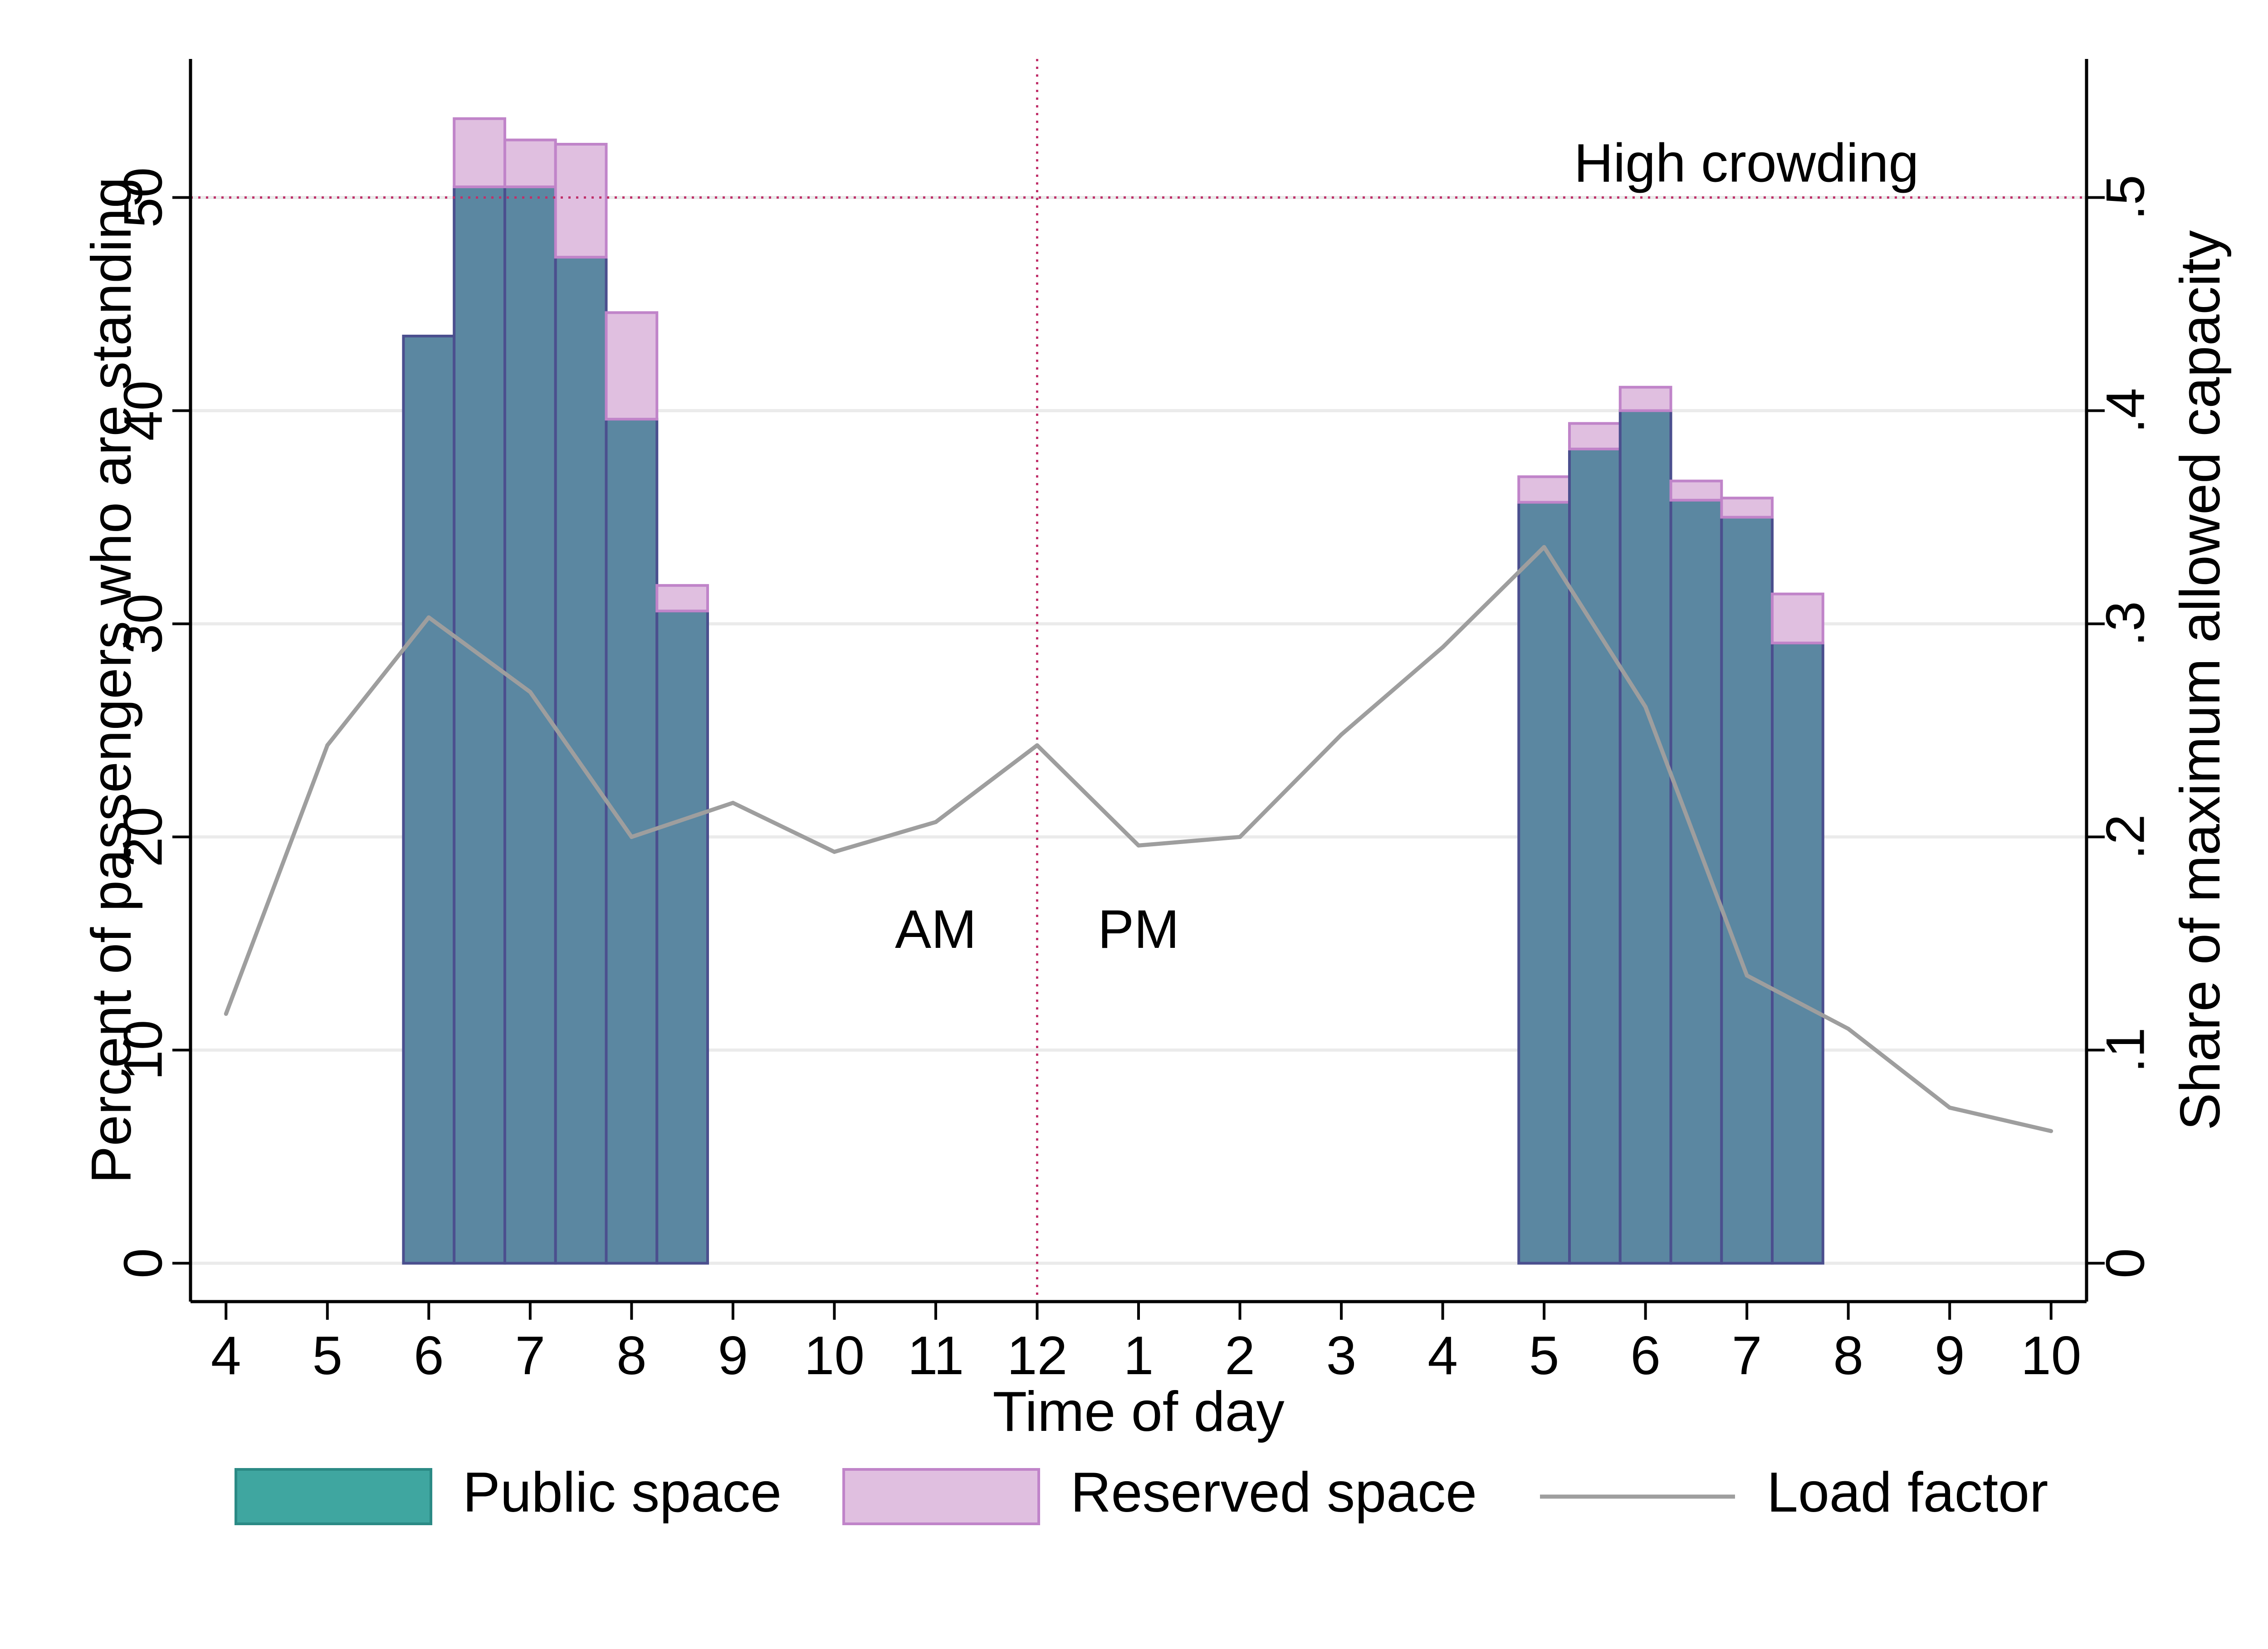  I want to click on left-tick-label: 30, so click(144, 624).